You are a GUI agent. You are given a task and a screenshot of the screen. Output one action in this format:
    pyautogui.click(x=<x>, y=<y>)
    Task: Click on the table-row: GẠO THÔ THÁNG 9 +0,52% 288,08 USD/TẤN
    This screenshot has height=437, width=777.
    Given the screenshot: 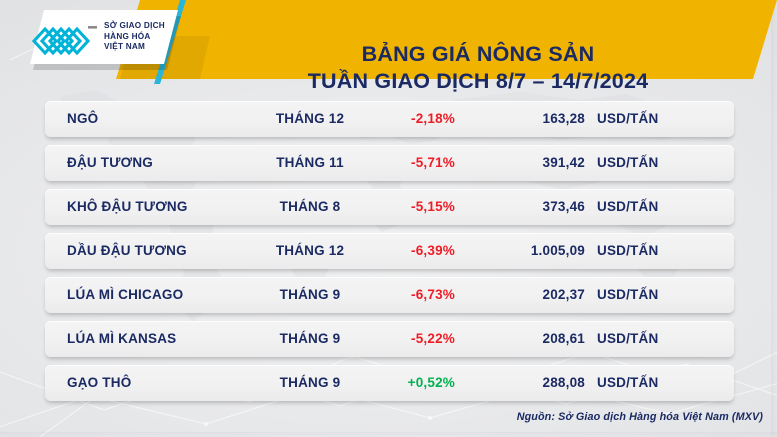 What is the action you would take?
    pyautogui.click(x=389, y=383)
    